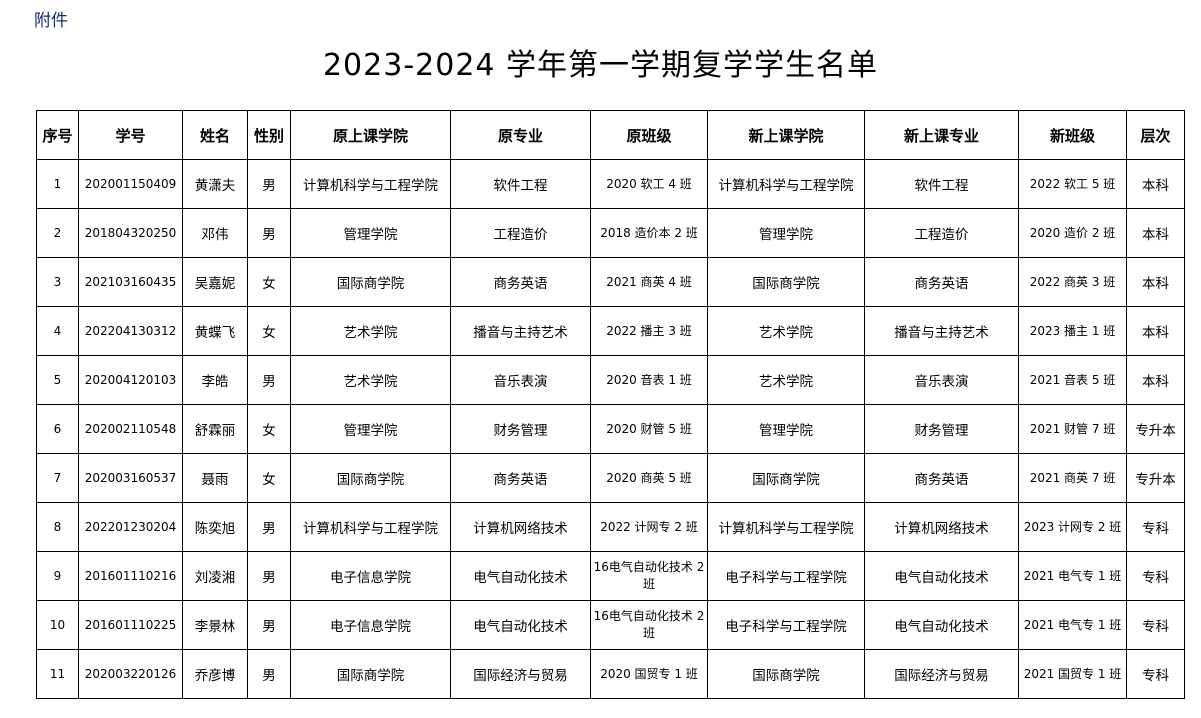 This screenshot has height=718, width=1201. What do you see at coordinates (57, 380) in the screenshot?
I see `cell-index: 5` at bounding box center [57, 380].